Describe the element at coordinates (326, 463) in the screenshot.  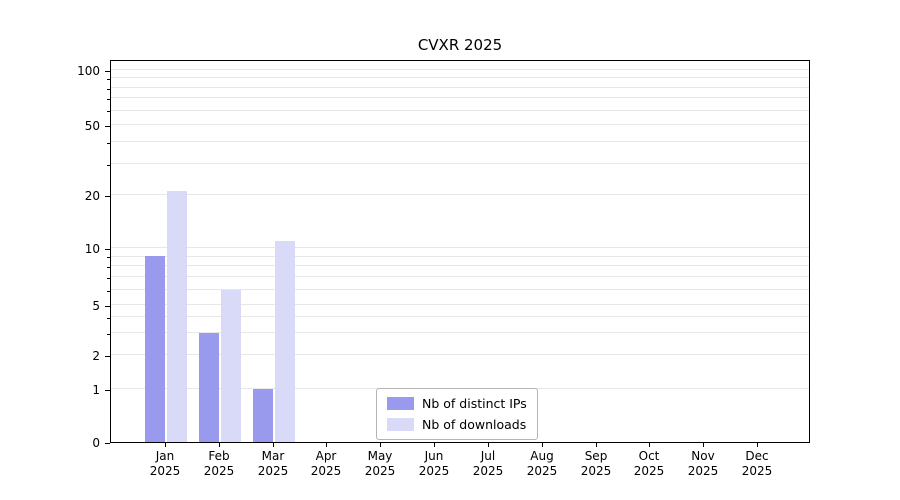
I see `x-tick-label: Apr 2025` at that location.